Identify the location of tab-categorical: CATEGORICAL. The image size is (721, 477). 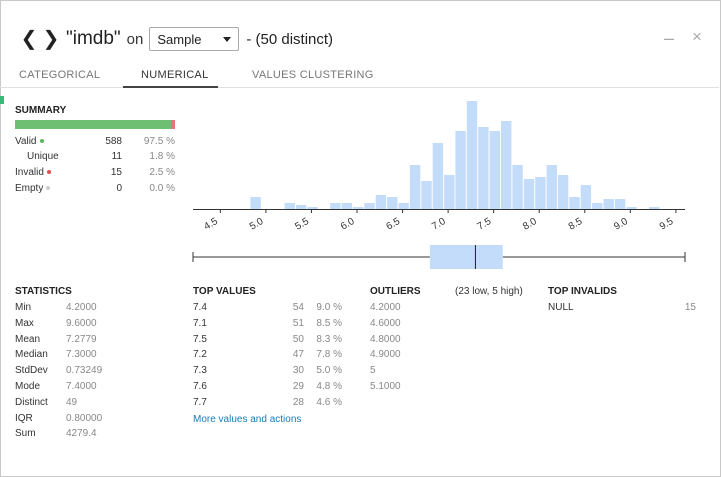
(60, 75).